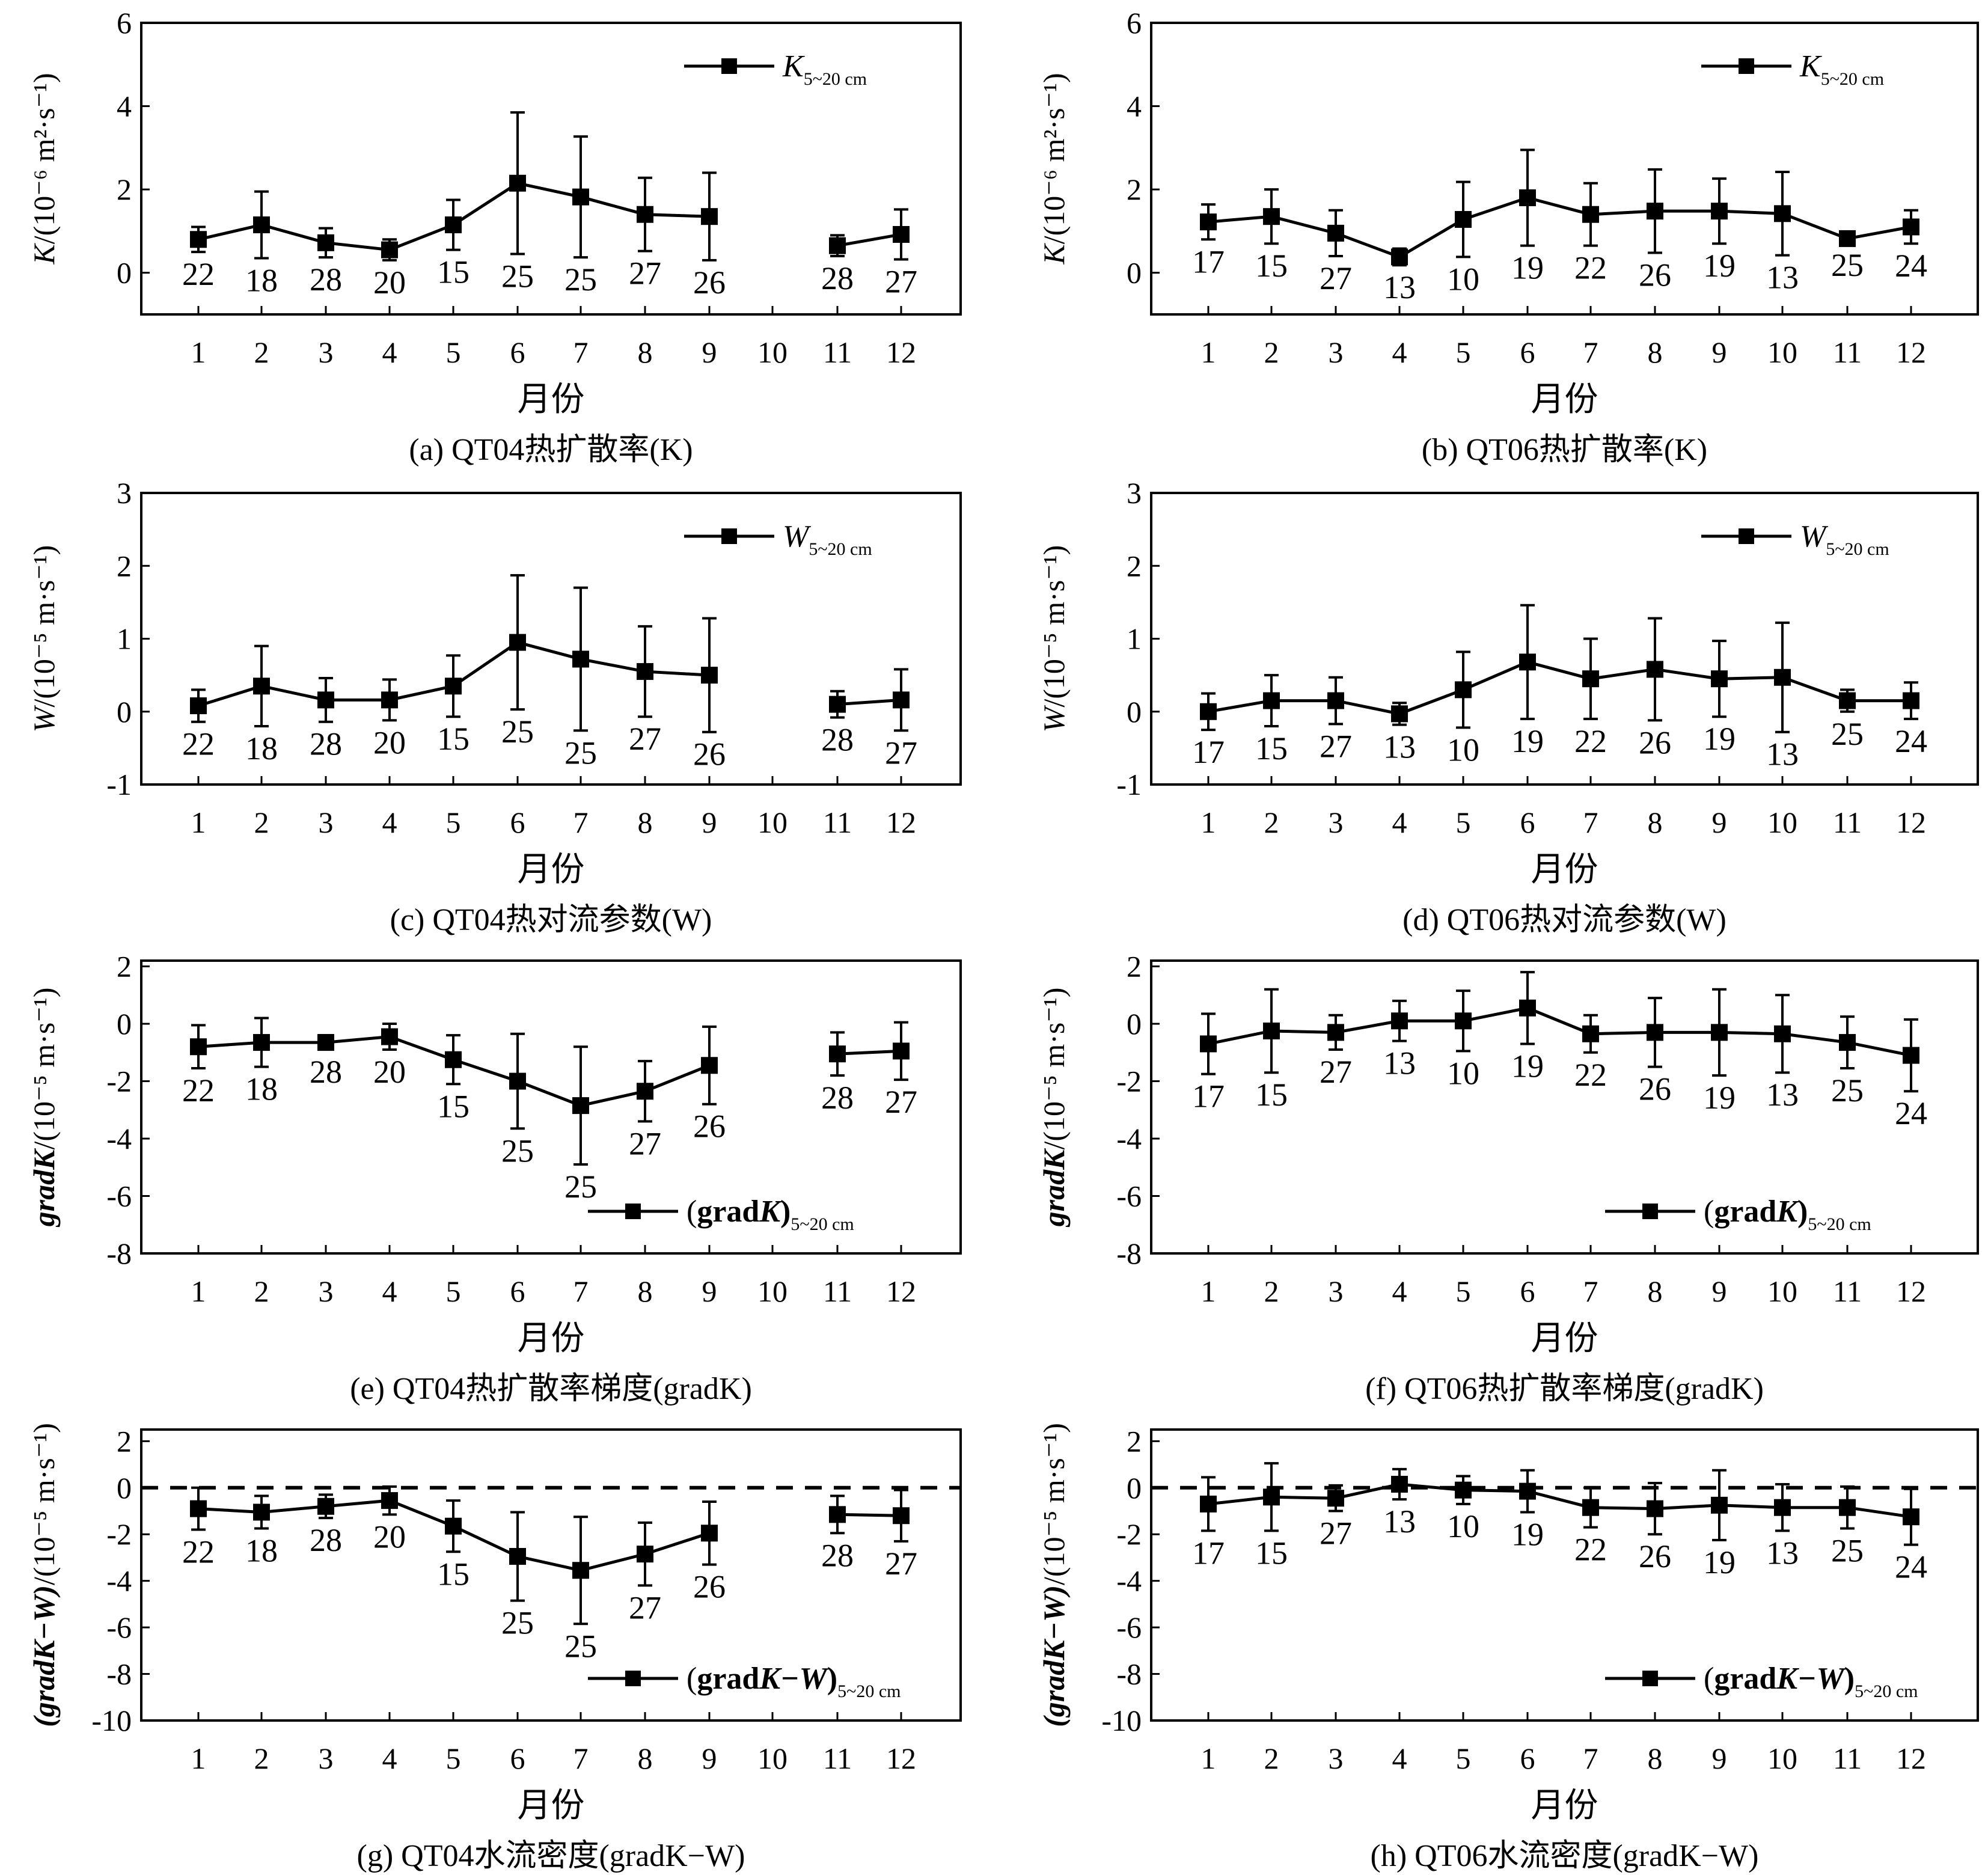 The height and width of the screenshot is (1875, 1988). I want to click on sample-count-label: 22, so click(198, 1090).